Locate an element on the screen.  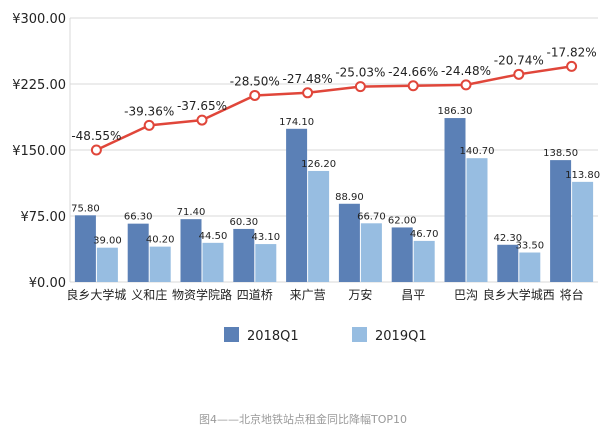
y-tick-label: ¥300.00 is located at coordinates (39, 19).